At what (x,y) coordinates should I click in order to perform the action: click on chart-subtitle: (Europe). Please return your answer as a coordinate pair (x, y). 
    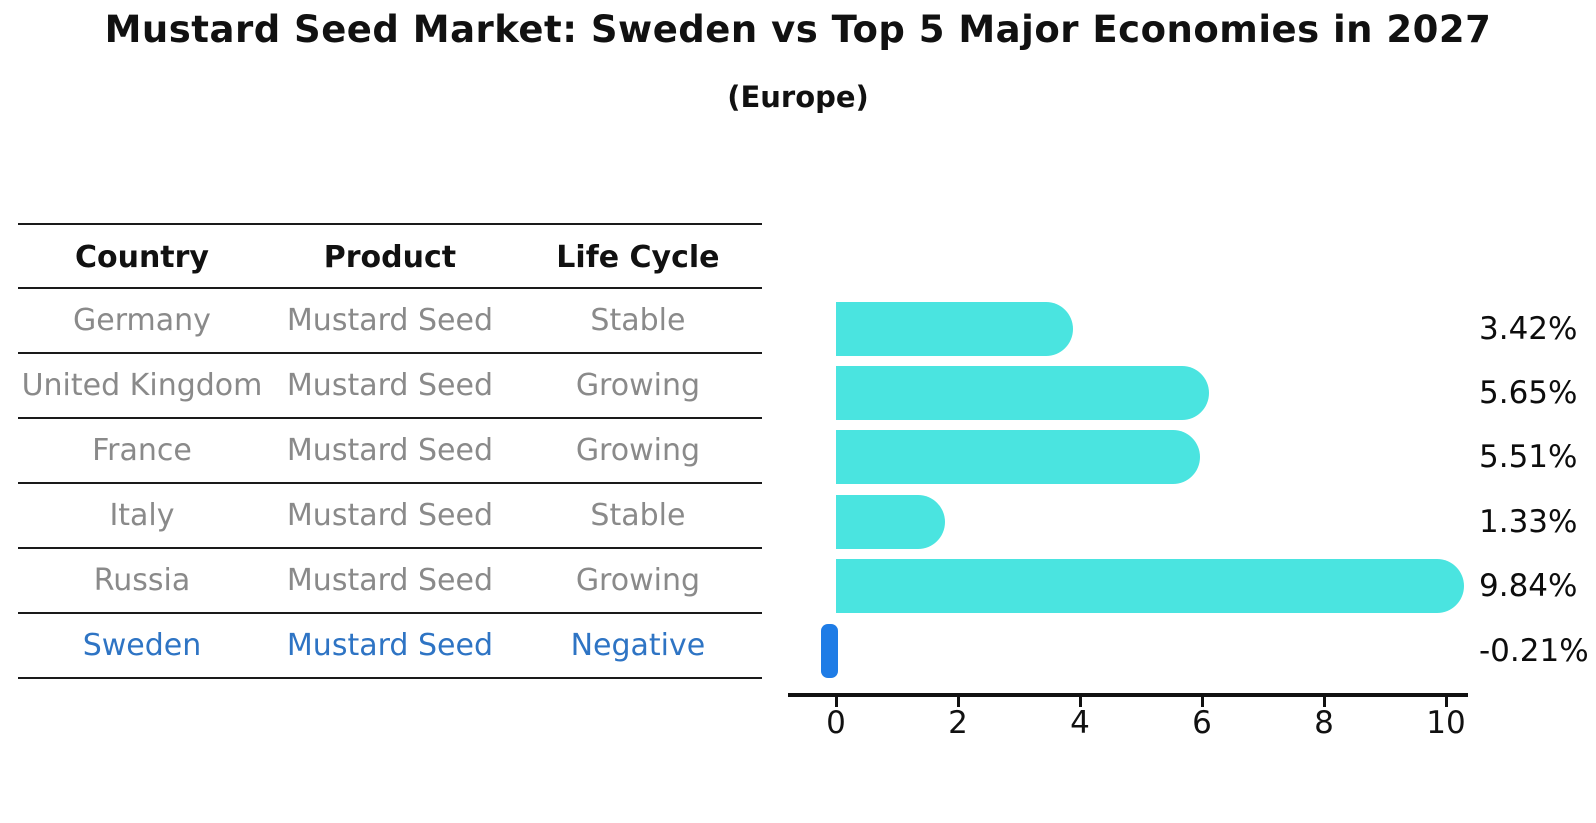
    Looking at the image, I should click on (798, 97).